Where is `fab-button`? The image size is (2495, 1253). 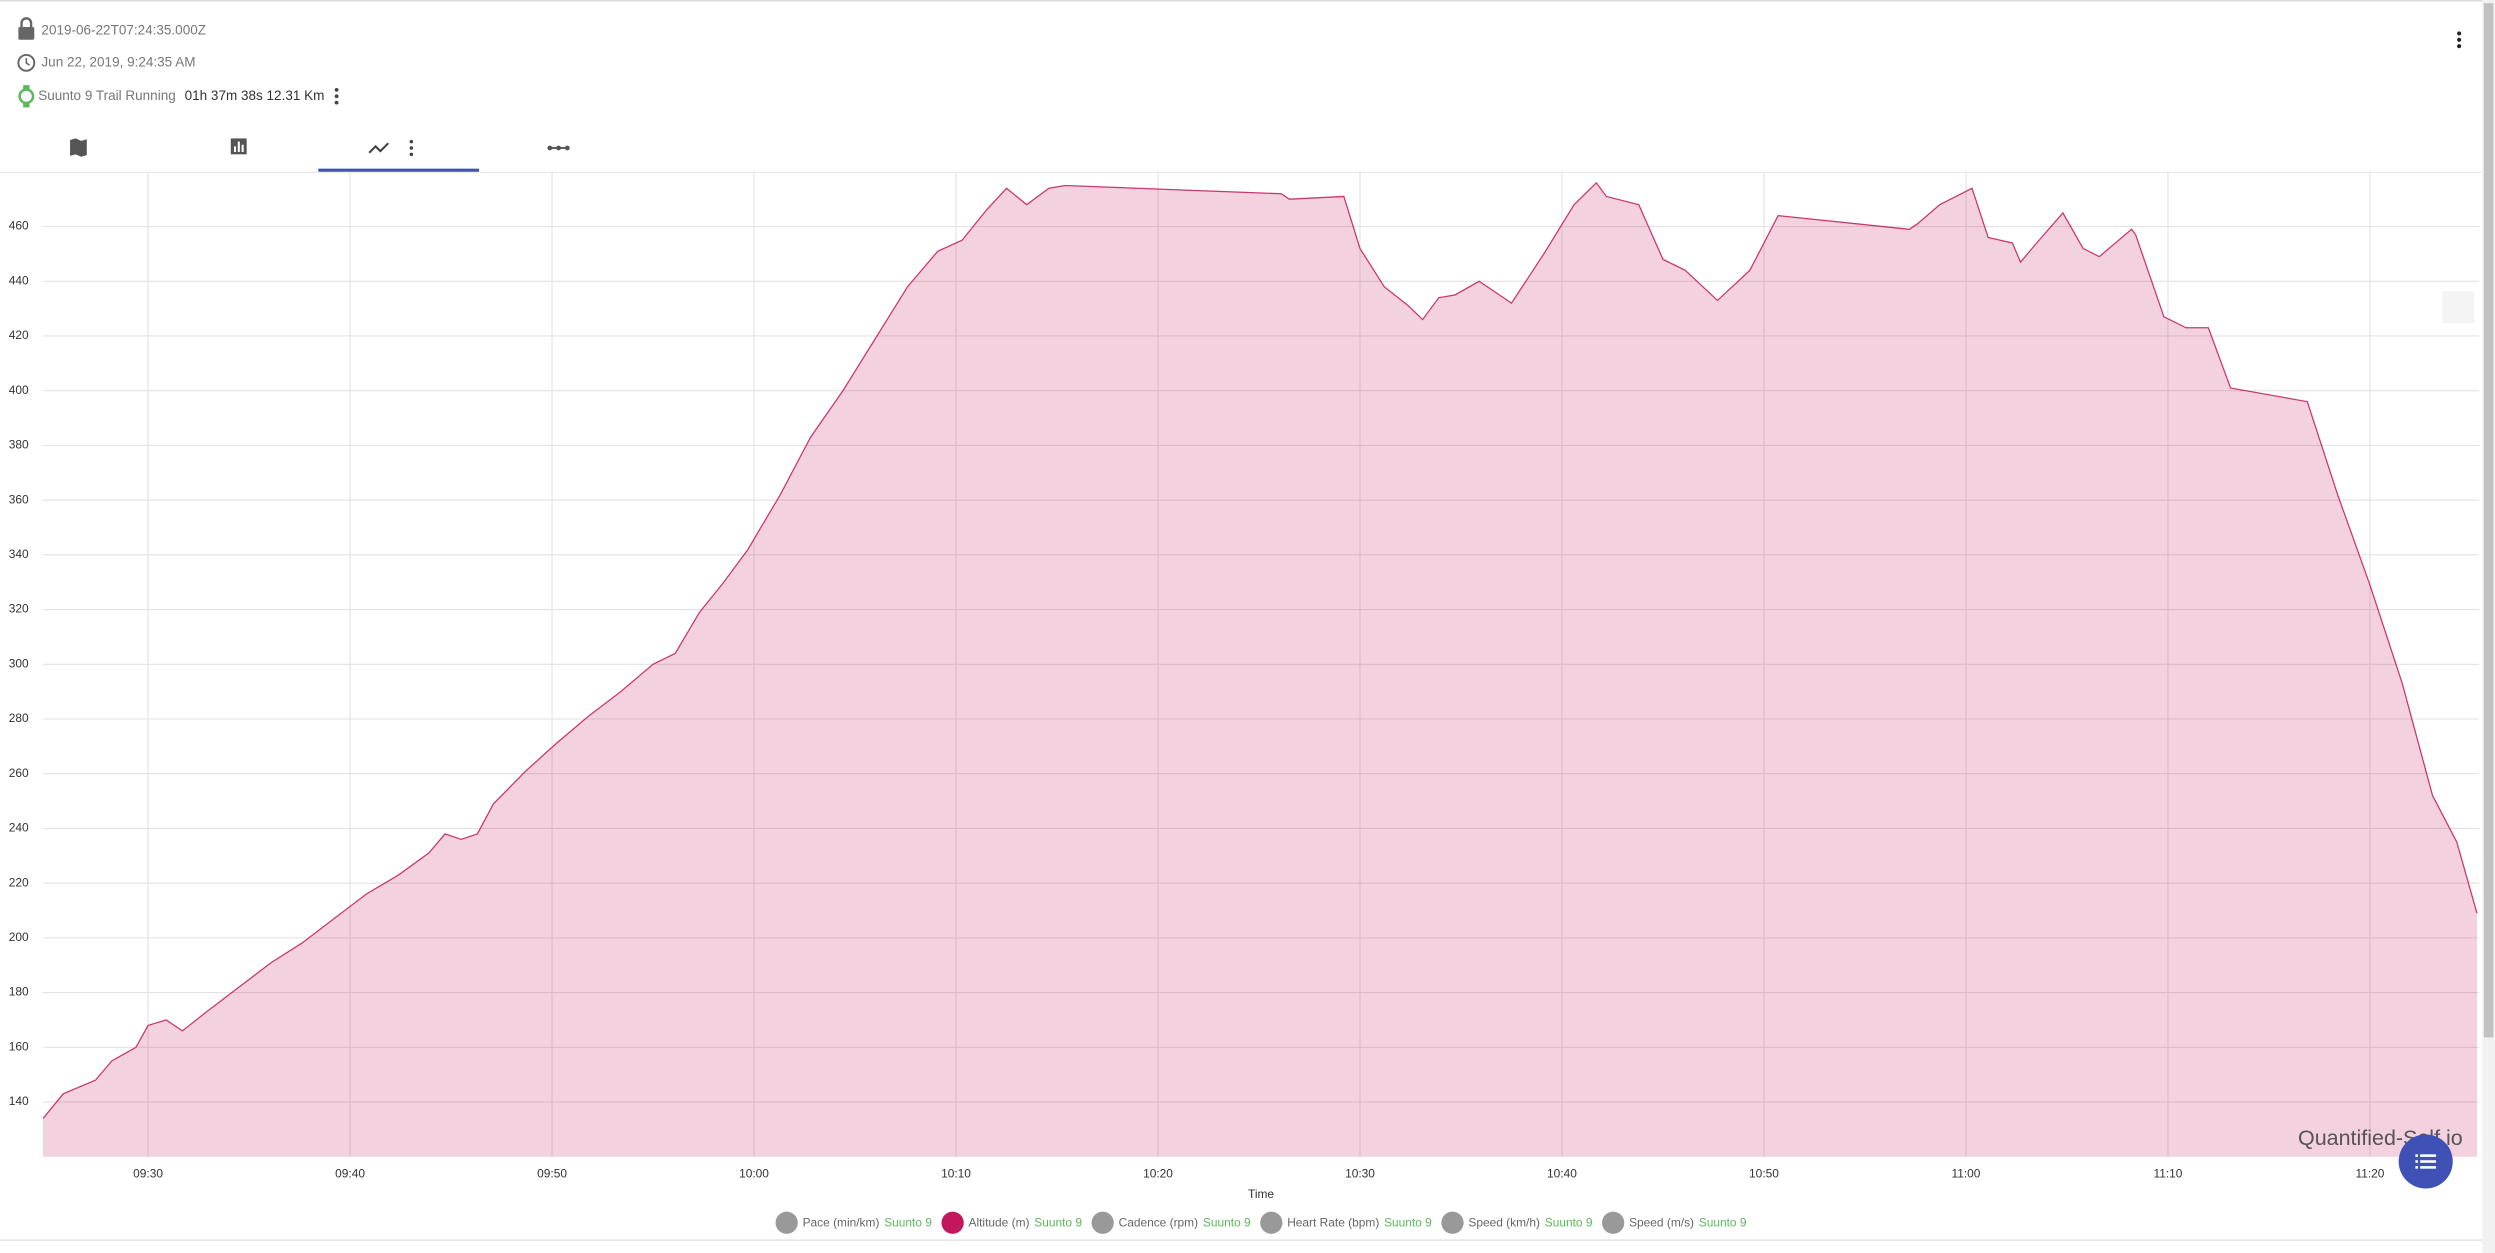
fab-button is located at coordinates (2425, 1161).